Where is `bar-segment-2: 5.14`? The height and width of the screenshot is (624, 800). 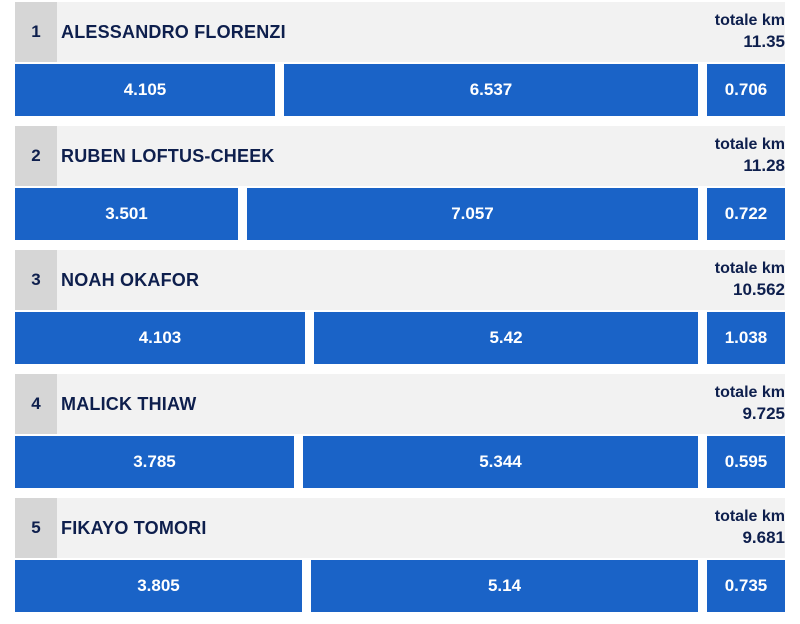
bar-segment-2: 5.14 is located at coordinates (504, 586).